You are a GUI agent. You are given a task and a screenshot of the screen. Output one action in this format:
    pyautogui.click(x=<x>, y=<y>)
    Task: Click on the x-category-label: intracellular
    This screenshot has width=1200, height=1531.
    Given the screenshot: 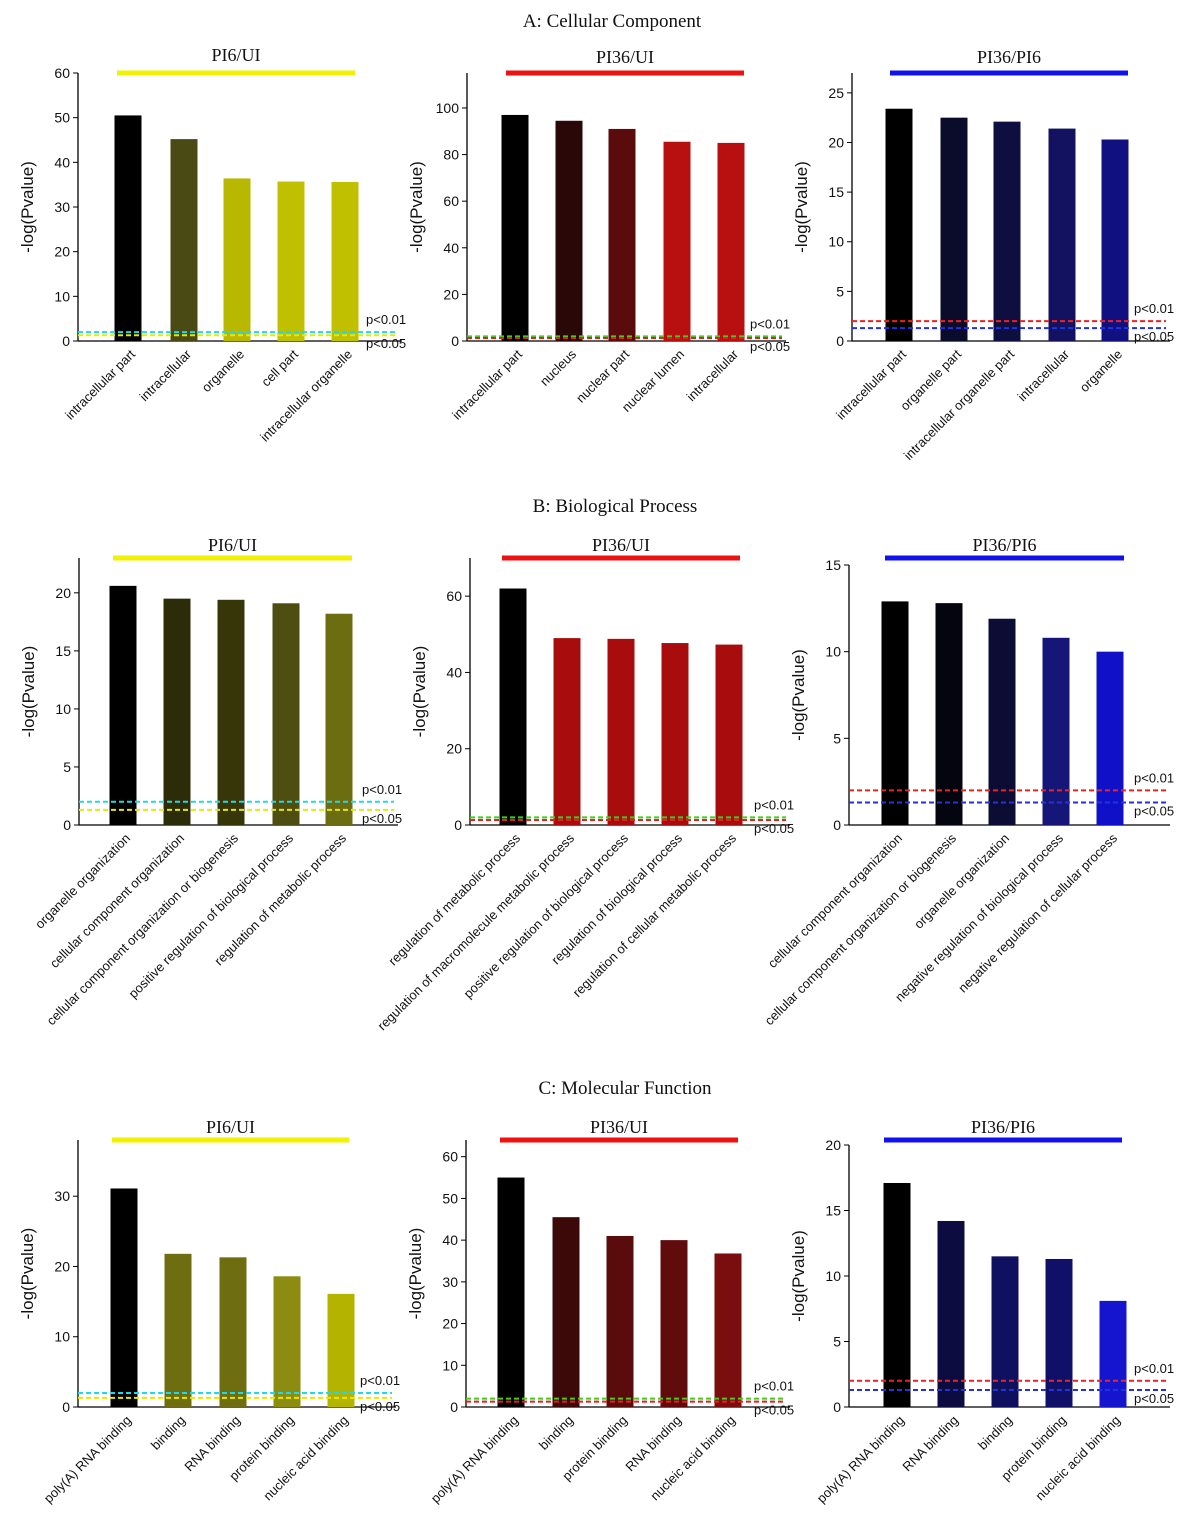 What is the action you would take?
    pyautogui.click(x=713, y=375)
    